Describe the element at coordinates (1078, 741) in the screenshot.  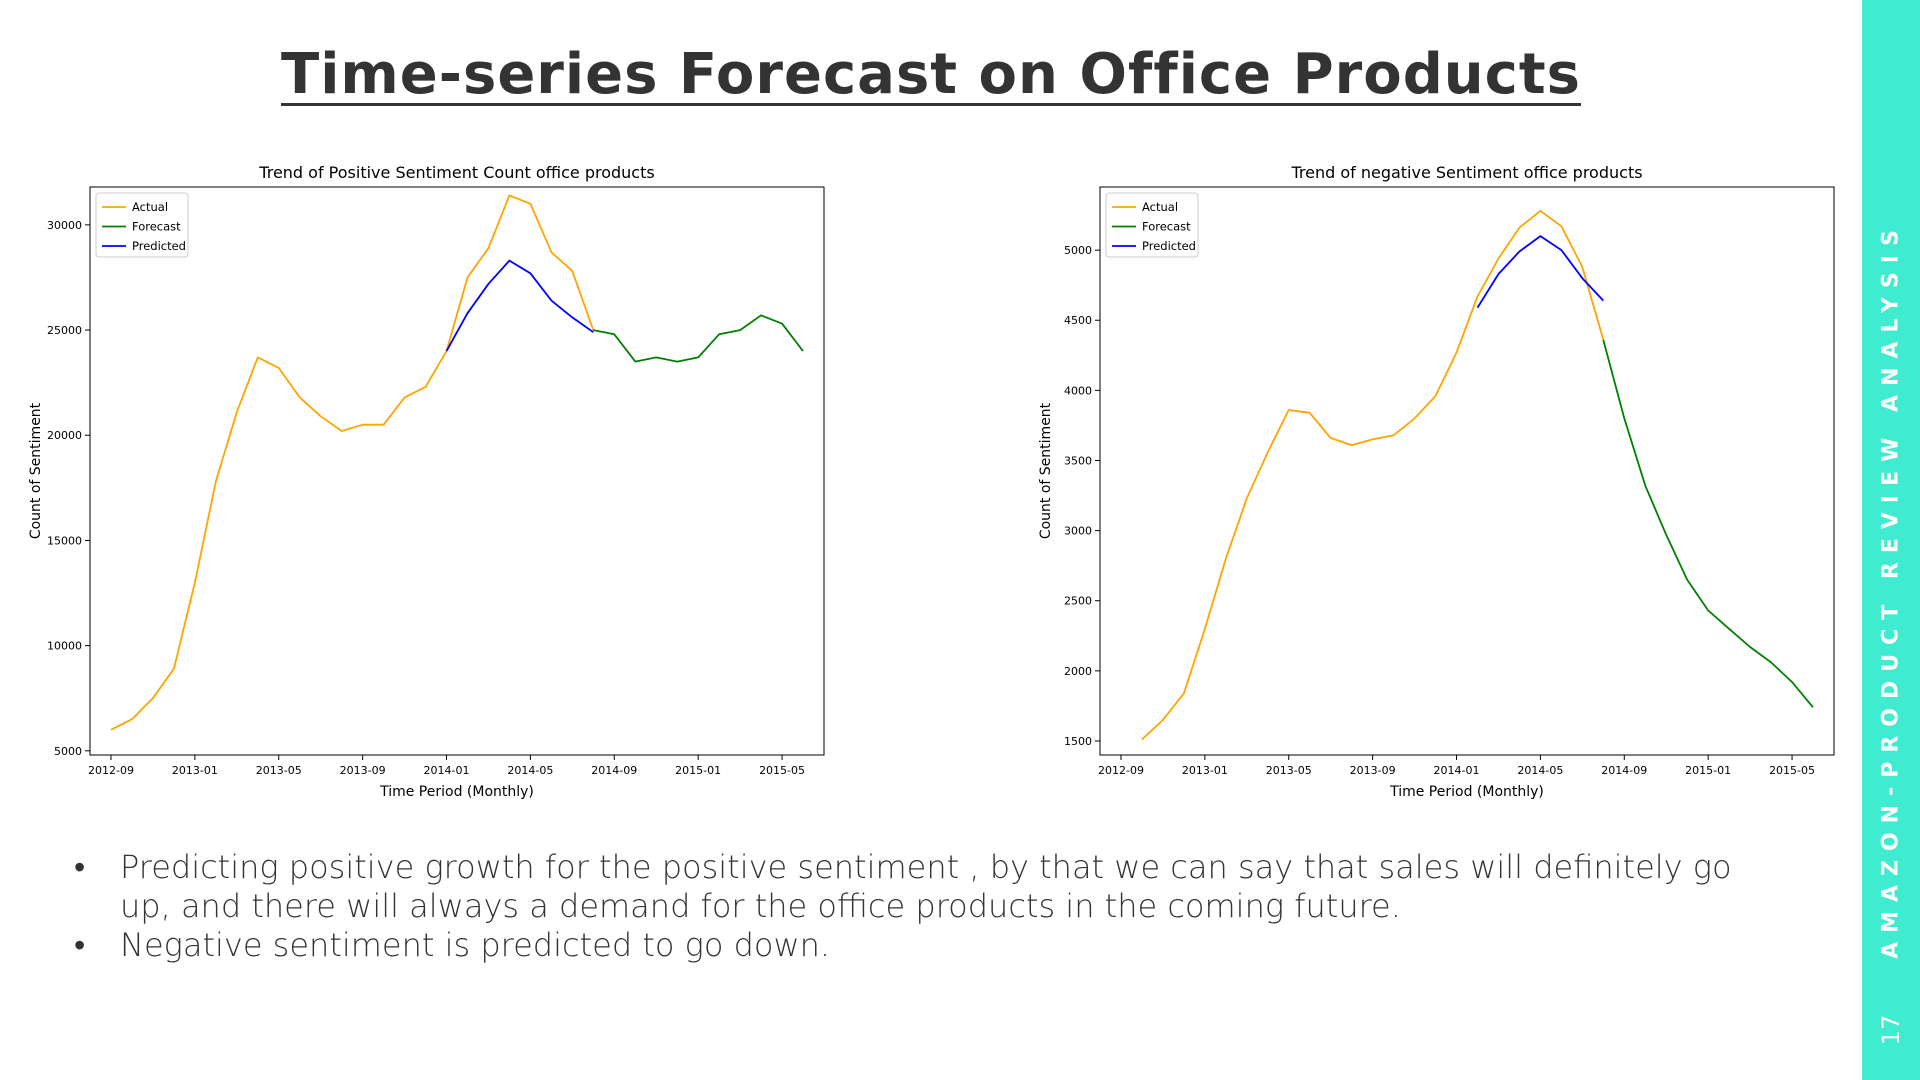
I see `y-tick-label: 1500` at that location.